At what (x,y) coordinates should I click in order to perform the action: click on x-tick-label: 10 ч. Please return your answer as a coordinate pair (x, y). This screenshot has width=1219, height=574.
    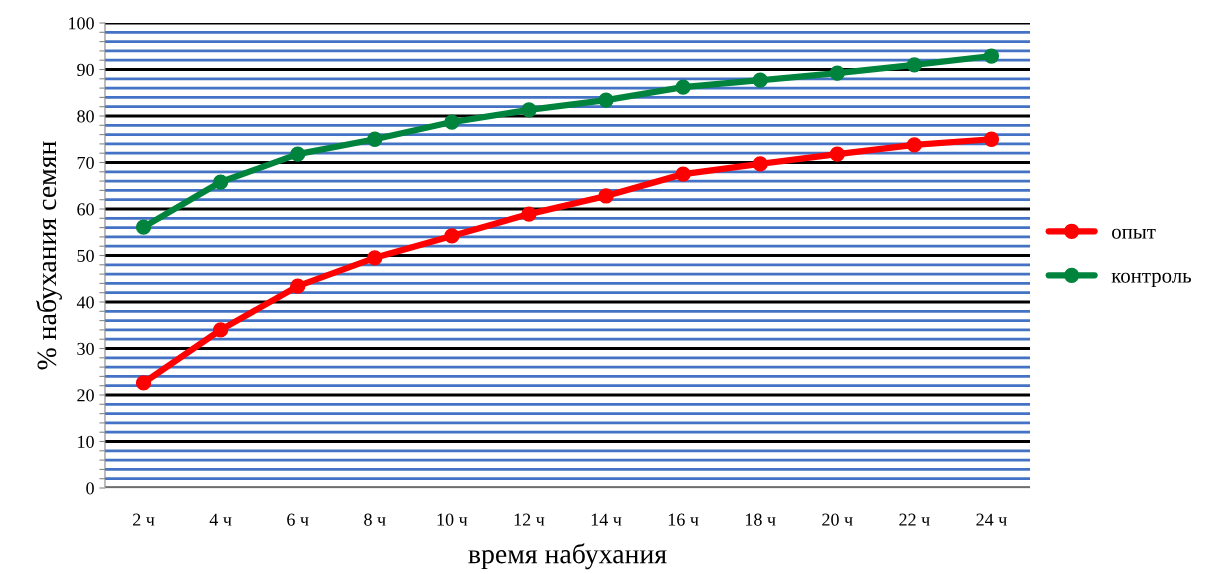
    Looking at the image, I should click on (452, 519).